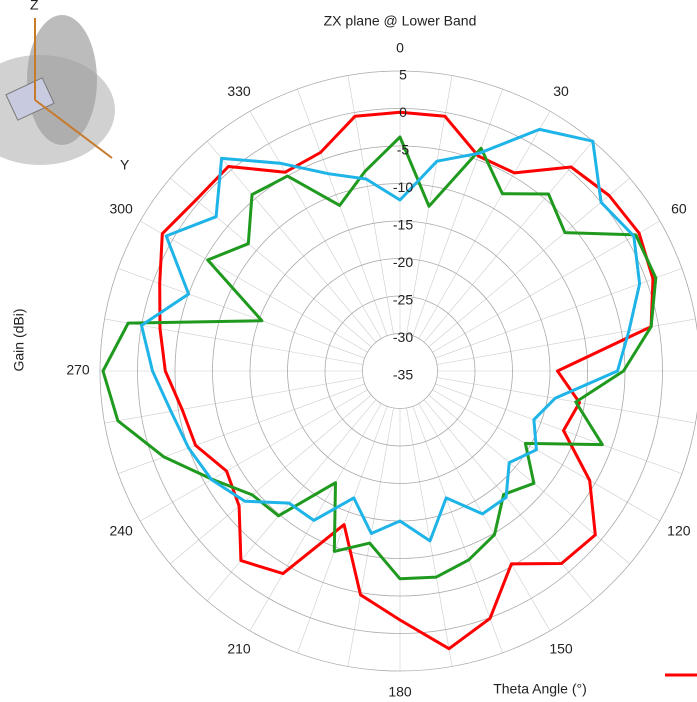 This screenshot has height=702, width=697. Describe the element at coordinates (679, 531) in the screenshot. I see `theta-tick-label: 120` at that location.